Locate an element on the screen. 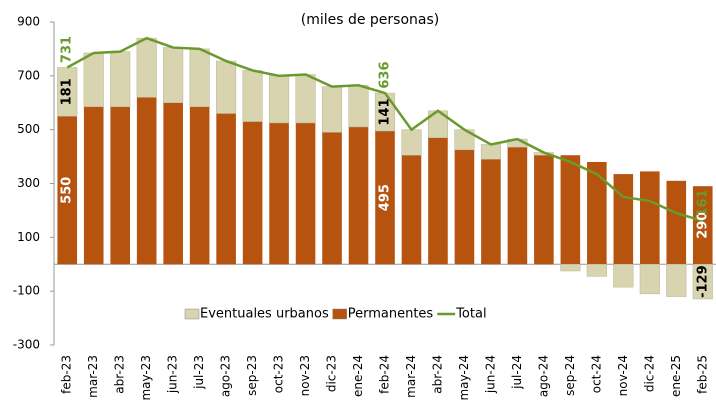  x-tick-label: ago-24 is located at coordinates (543, 376).